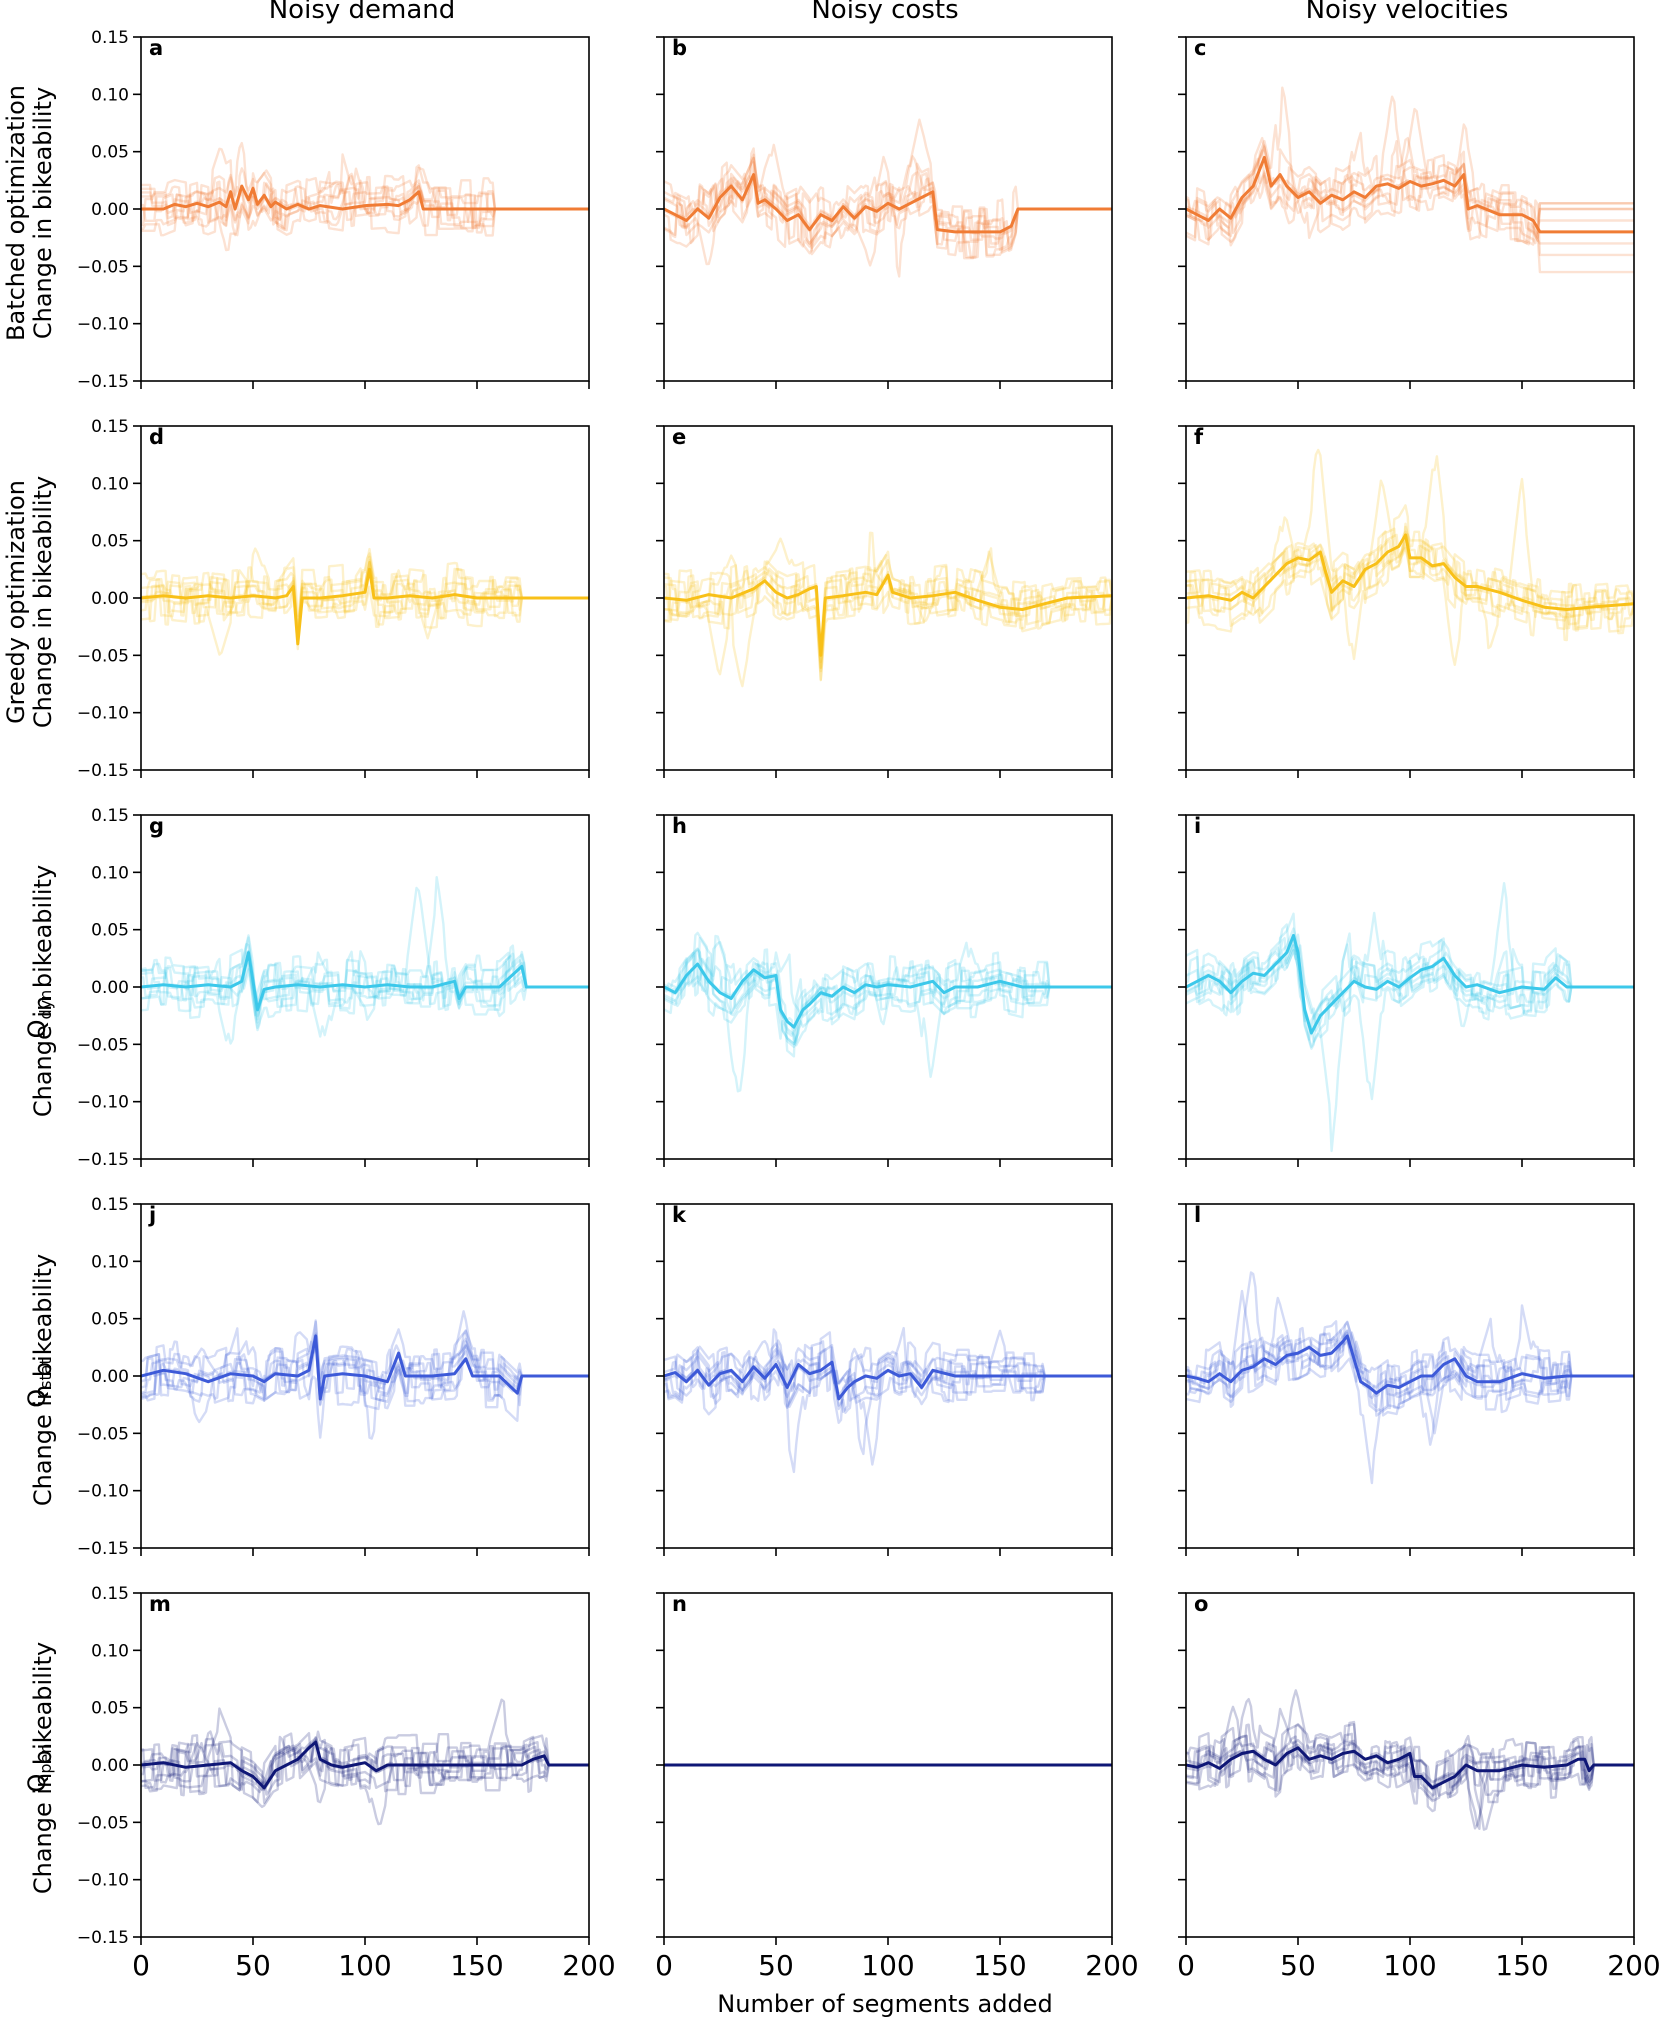 The width and height of the screenshot is (1660, 2017). Describe the element at coordinates (103, 1103) in the screenshot. I see `panel-g-ytick-label-5: −0.10` at that location.